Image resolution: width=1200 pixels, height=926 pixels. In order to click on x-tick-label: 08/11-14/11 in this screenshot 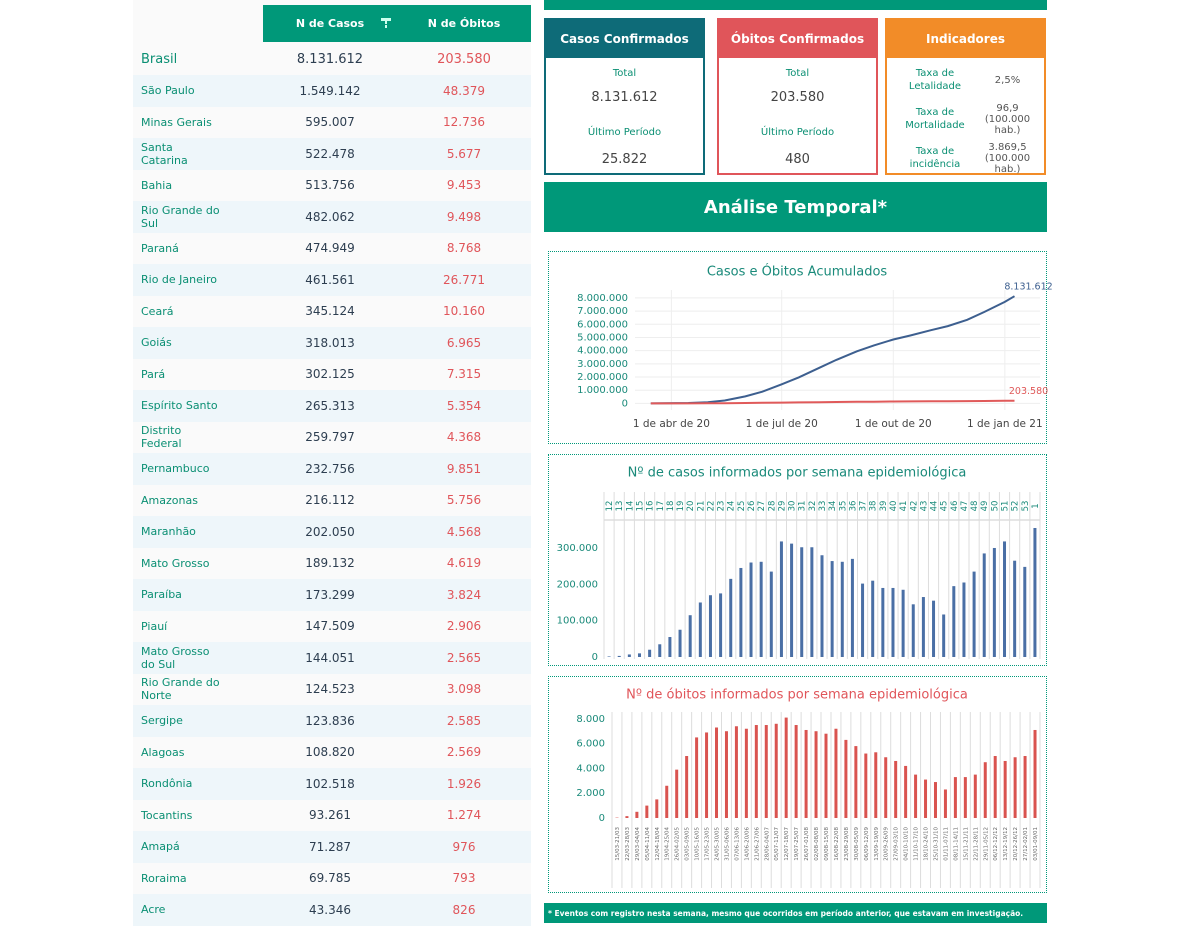, I will do `click(956, 844)`.